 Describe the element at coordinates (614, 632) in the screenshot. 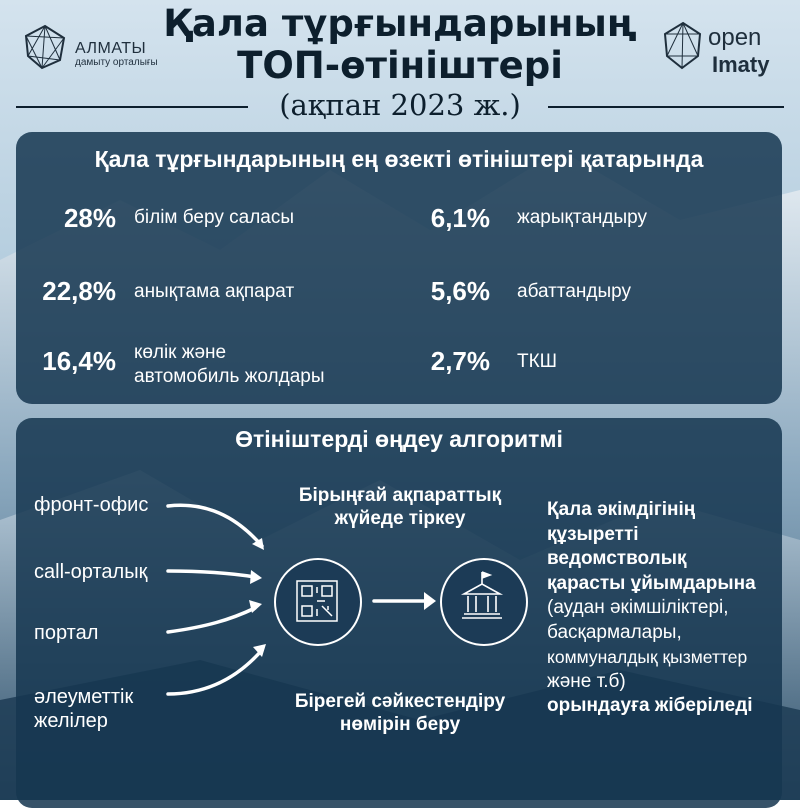

I see `destination-note-line2: басқармалары,` at that location.